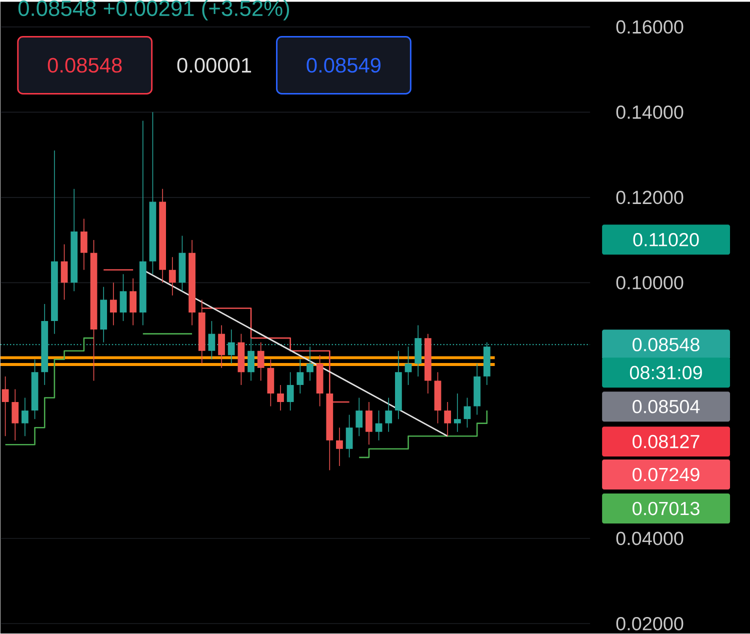 This screenshot has height=634, width=750. What do you see at coordinates (666, 475) in the screenshot?
I see `text: 0.07249` at bounding box center [666, 475].